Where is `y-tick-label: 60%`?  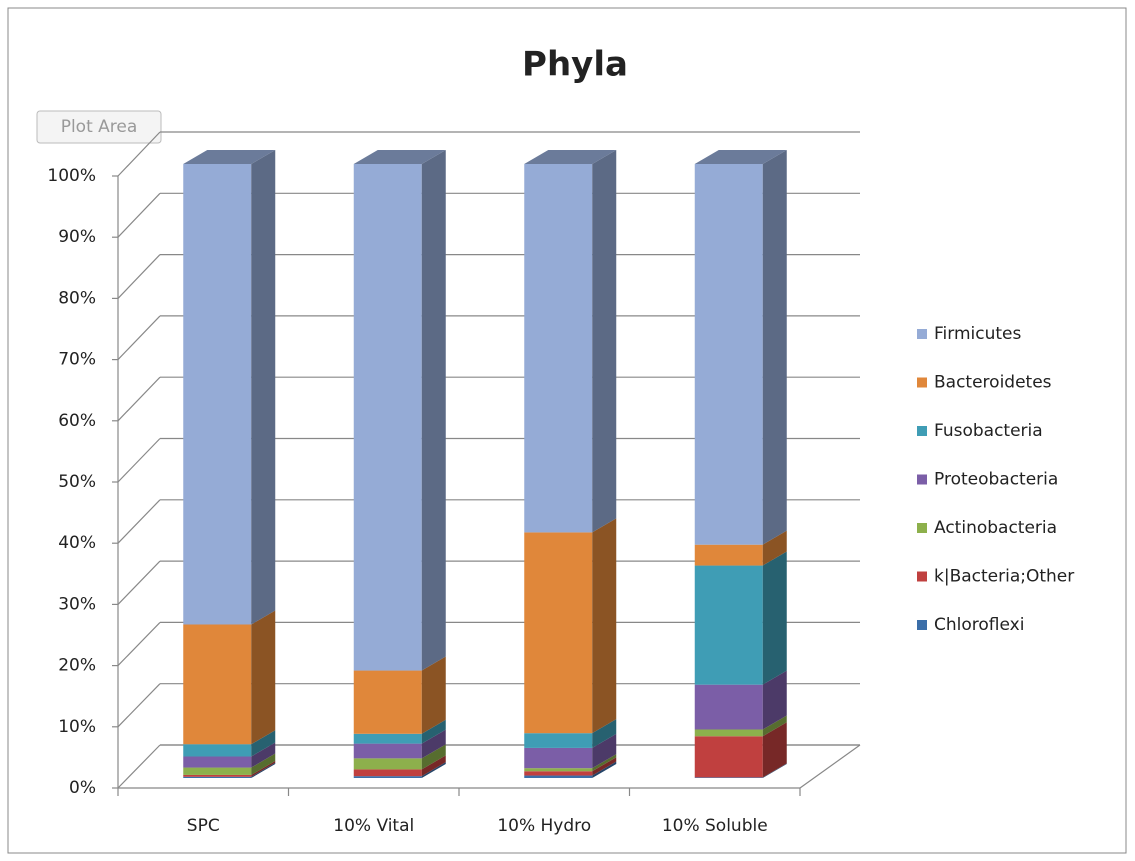 y-tick-label: 60% is located at coordinates (77, 421).